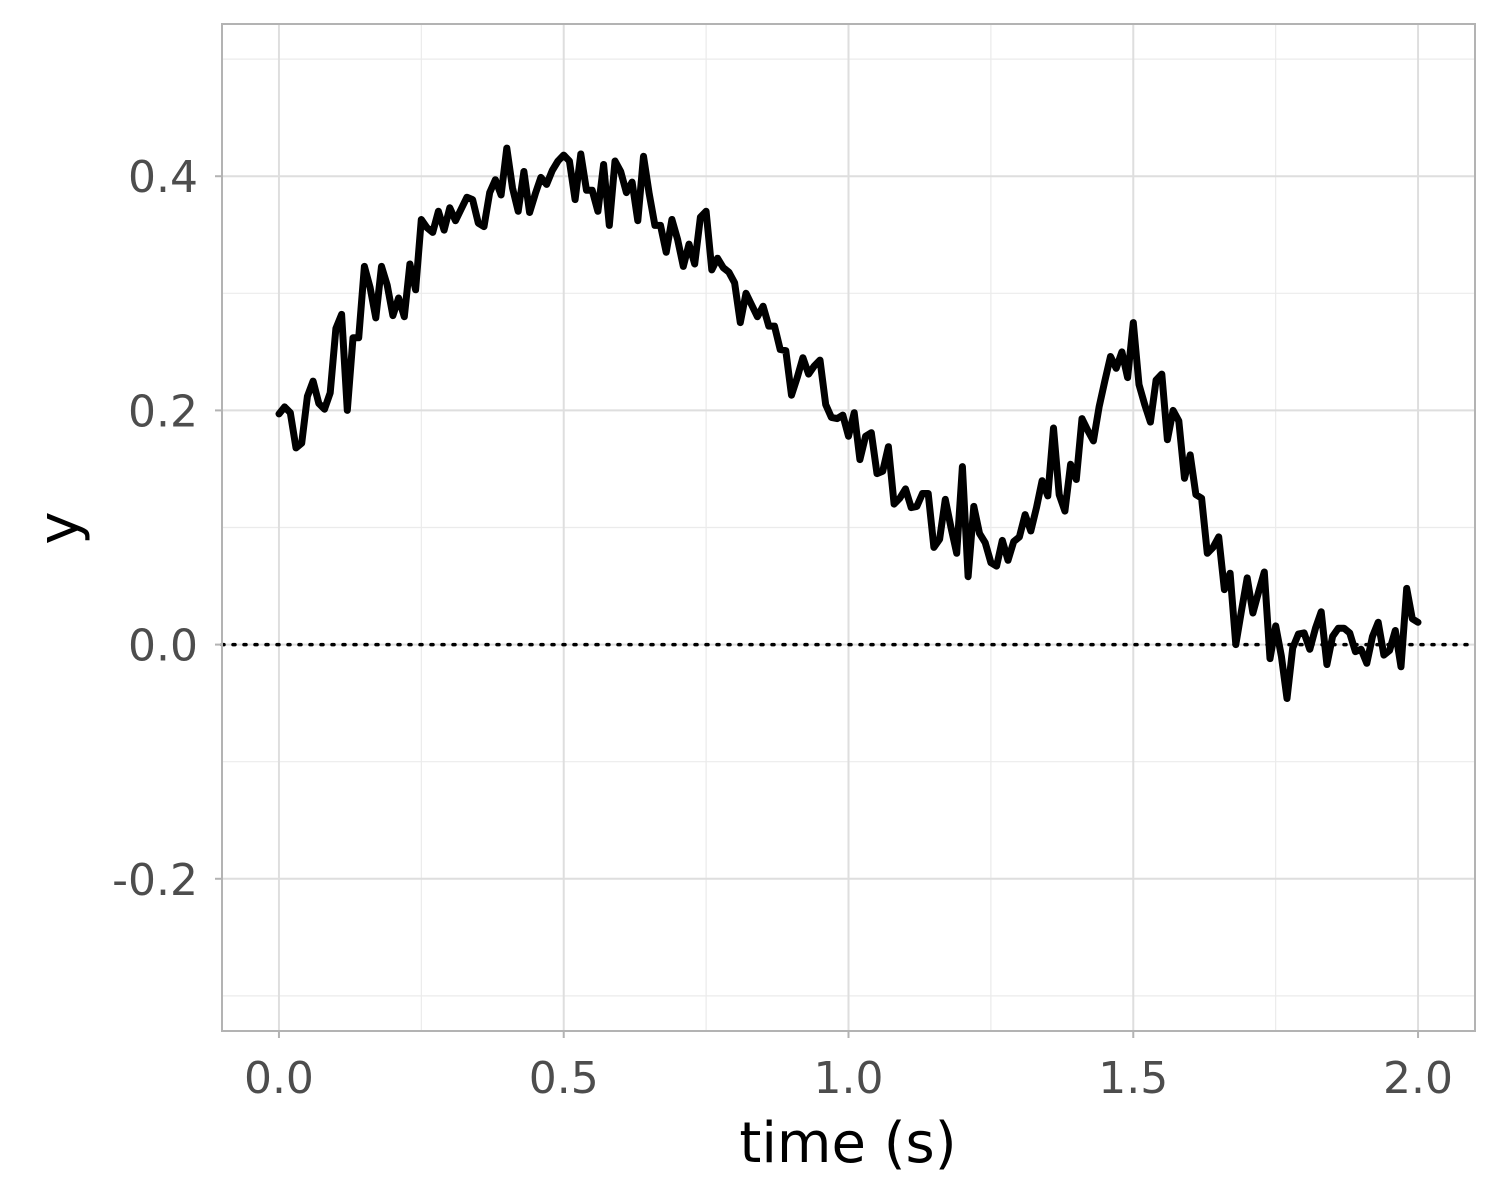 This screenshot has height=1200, width=1500. Describe the element at coordinates (1133, 1078) in the screenshot. I see `x-tick-label: 1.5` at that location.